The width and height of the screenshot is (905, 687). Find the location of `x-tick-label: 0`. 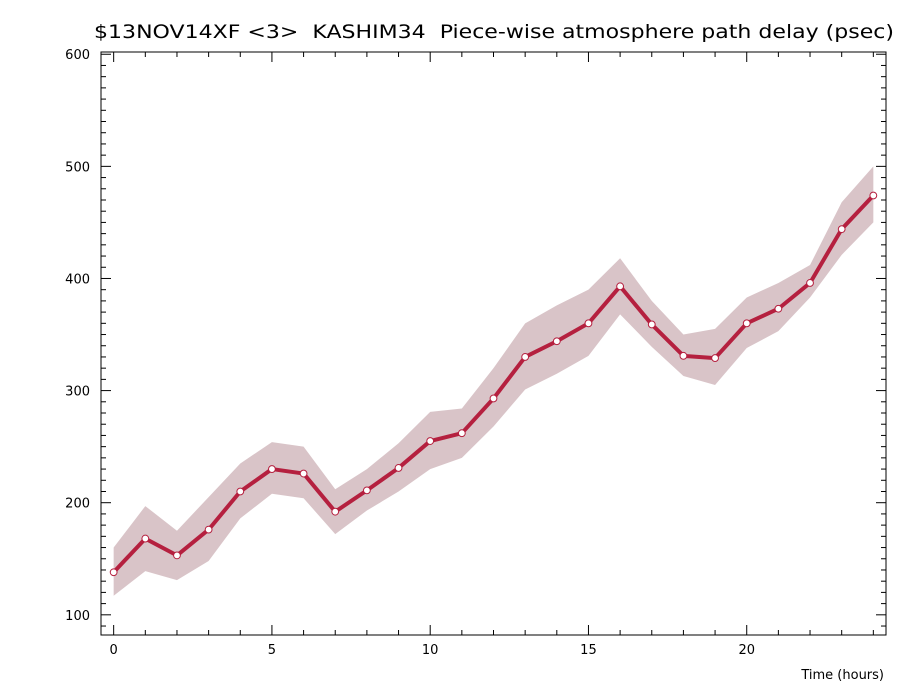

x-tick-label: 0 is located at coordinates (114, 650).